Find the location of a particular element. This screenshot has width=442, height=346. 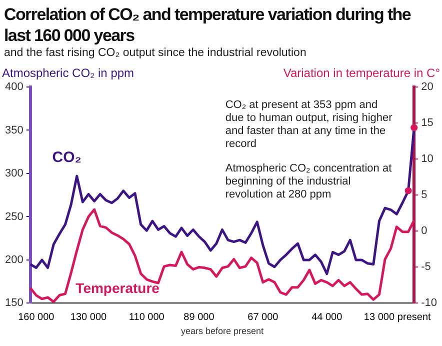

x-tick-label: 13 000 is located at coordinates (379, 317).